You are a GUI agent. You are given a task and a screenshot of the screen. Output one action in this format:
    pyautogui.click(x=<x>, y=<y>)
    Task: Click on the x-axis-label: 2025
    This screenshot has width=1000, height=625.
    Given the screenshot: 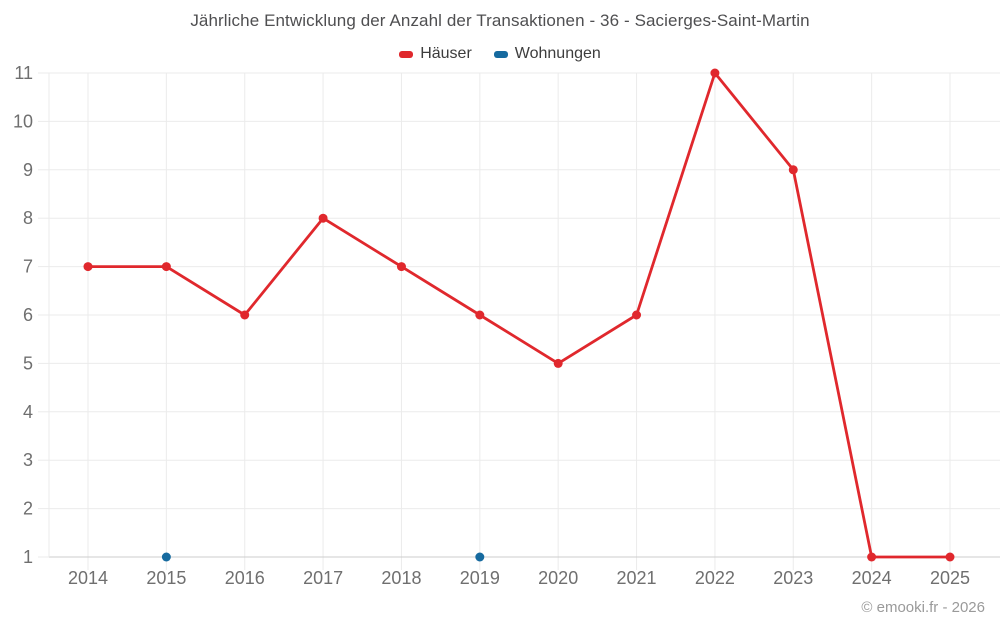 What is the action you would take?
    pyautogui.click(x=950, y=578)
    